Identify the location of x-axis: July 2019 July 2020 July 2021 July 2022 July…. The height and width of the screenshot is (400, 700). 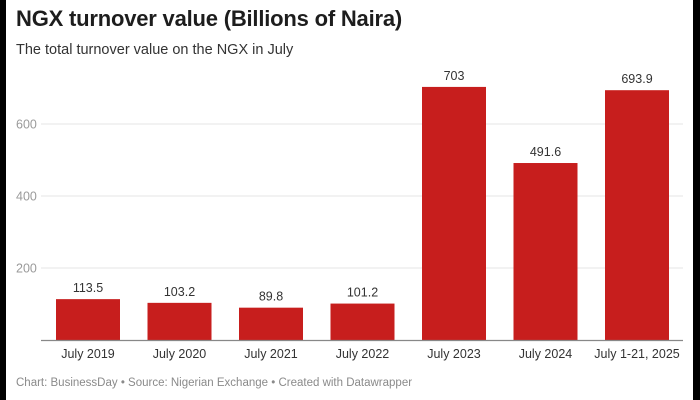
(362, 350).